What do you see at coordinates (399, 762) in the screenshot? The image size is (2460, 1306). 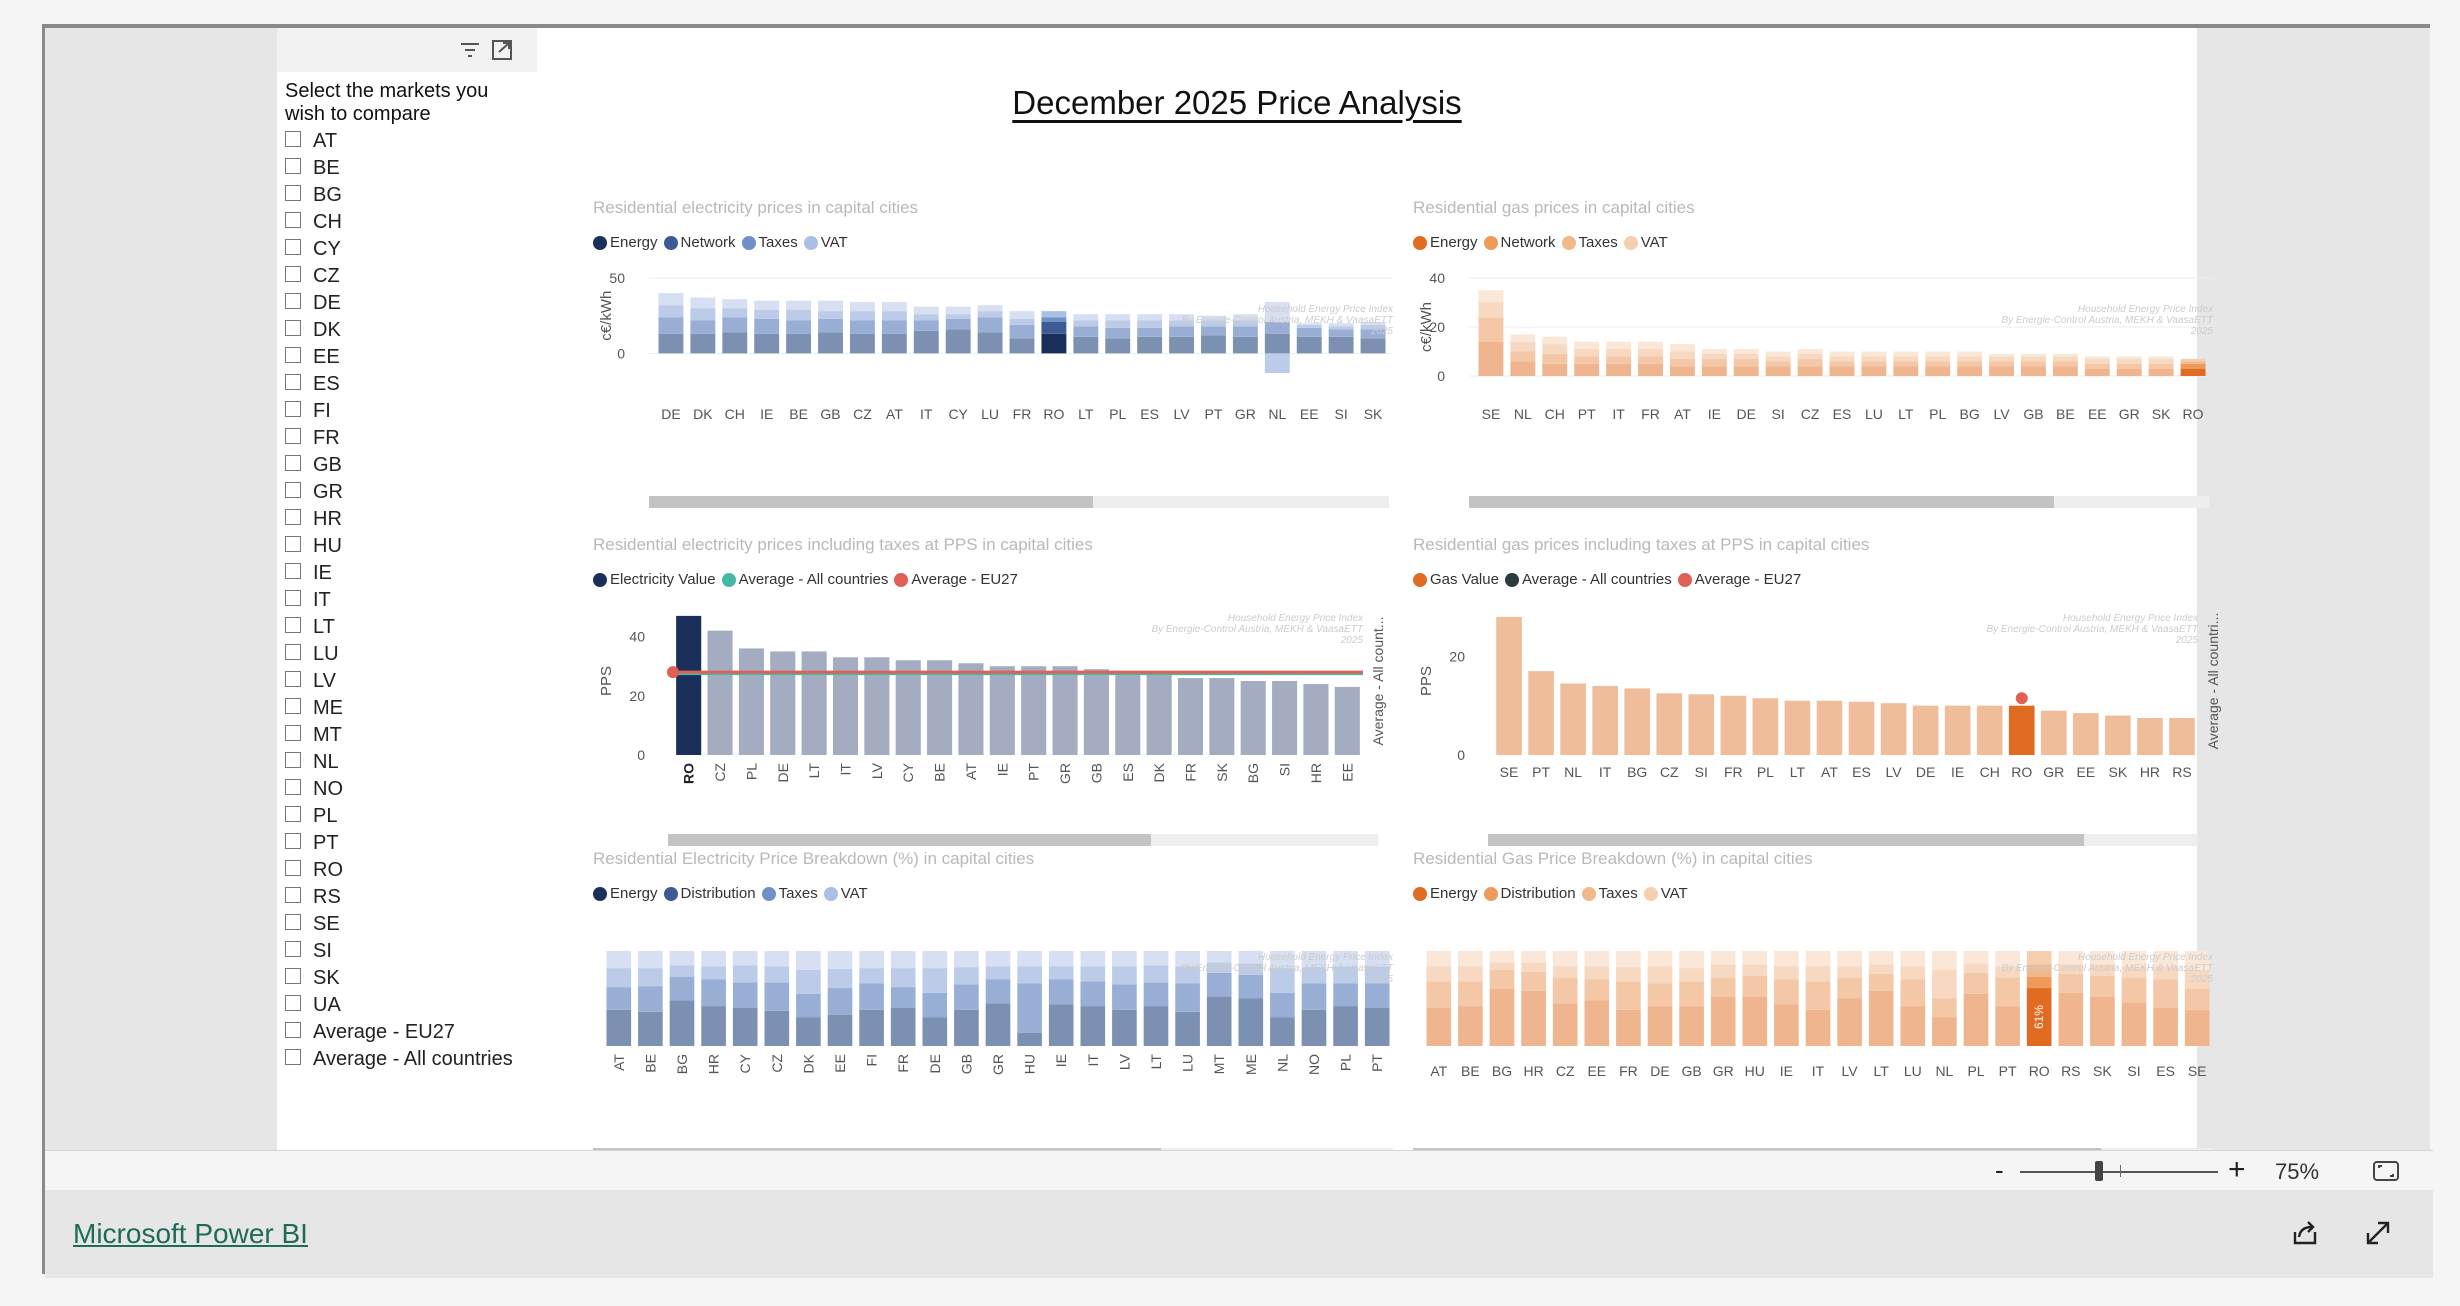 I see `slicer-item: NL` at bounding box center [399, 762].